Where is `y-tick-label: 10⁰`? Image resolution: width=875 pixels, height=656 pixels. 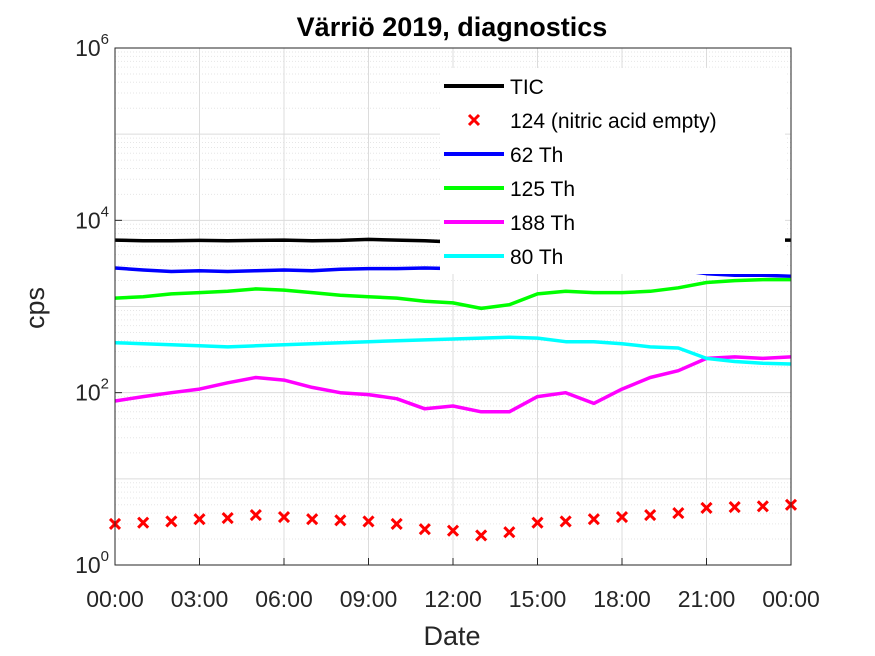 y-tick-label: 10⁰ is located at coordinates (92, 563).